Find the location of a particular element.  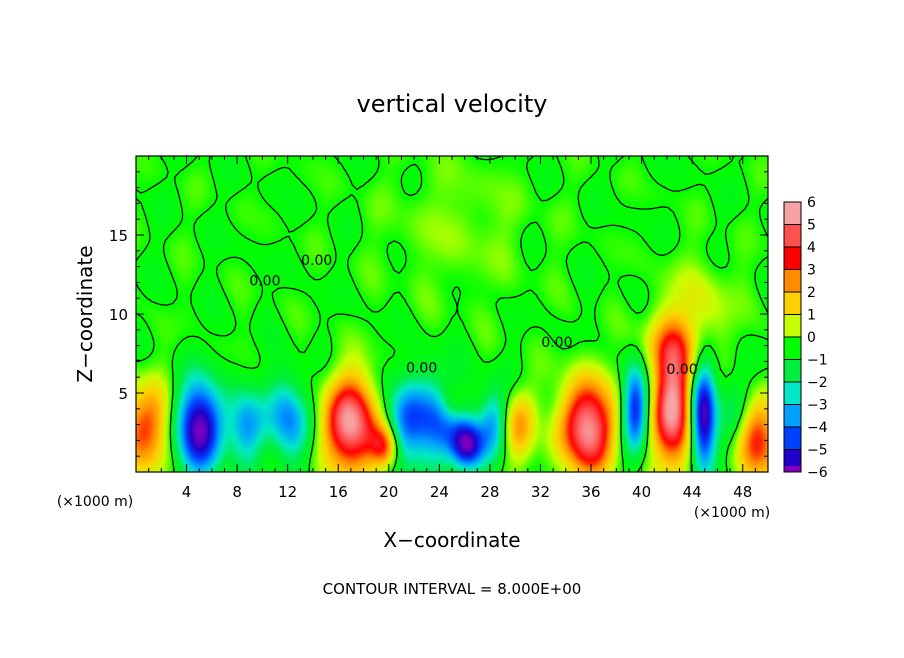

colorbar-label: 2 is located at coordinates (811, 293).